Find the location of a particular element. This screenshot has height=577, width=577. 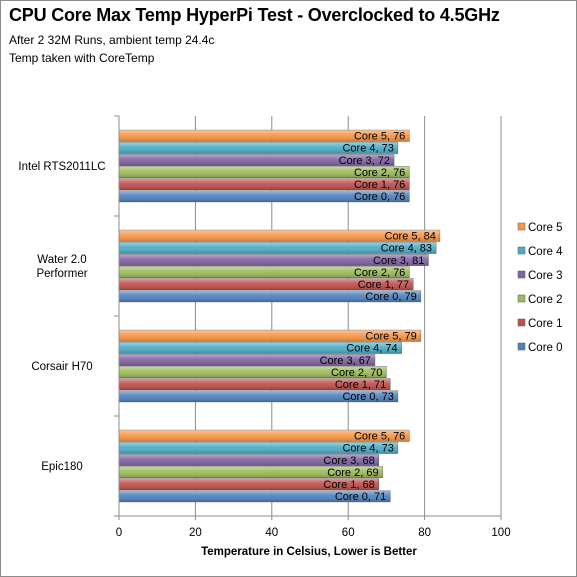

x-tick-label-100: 100 is located at coordinates (500, 533).